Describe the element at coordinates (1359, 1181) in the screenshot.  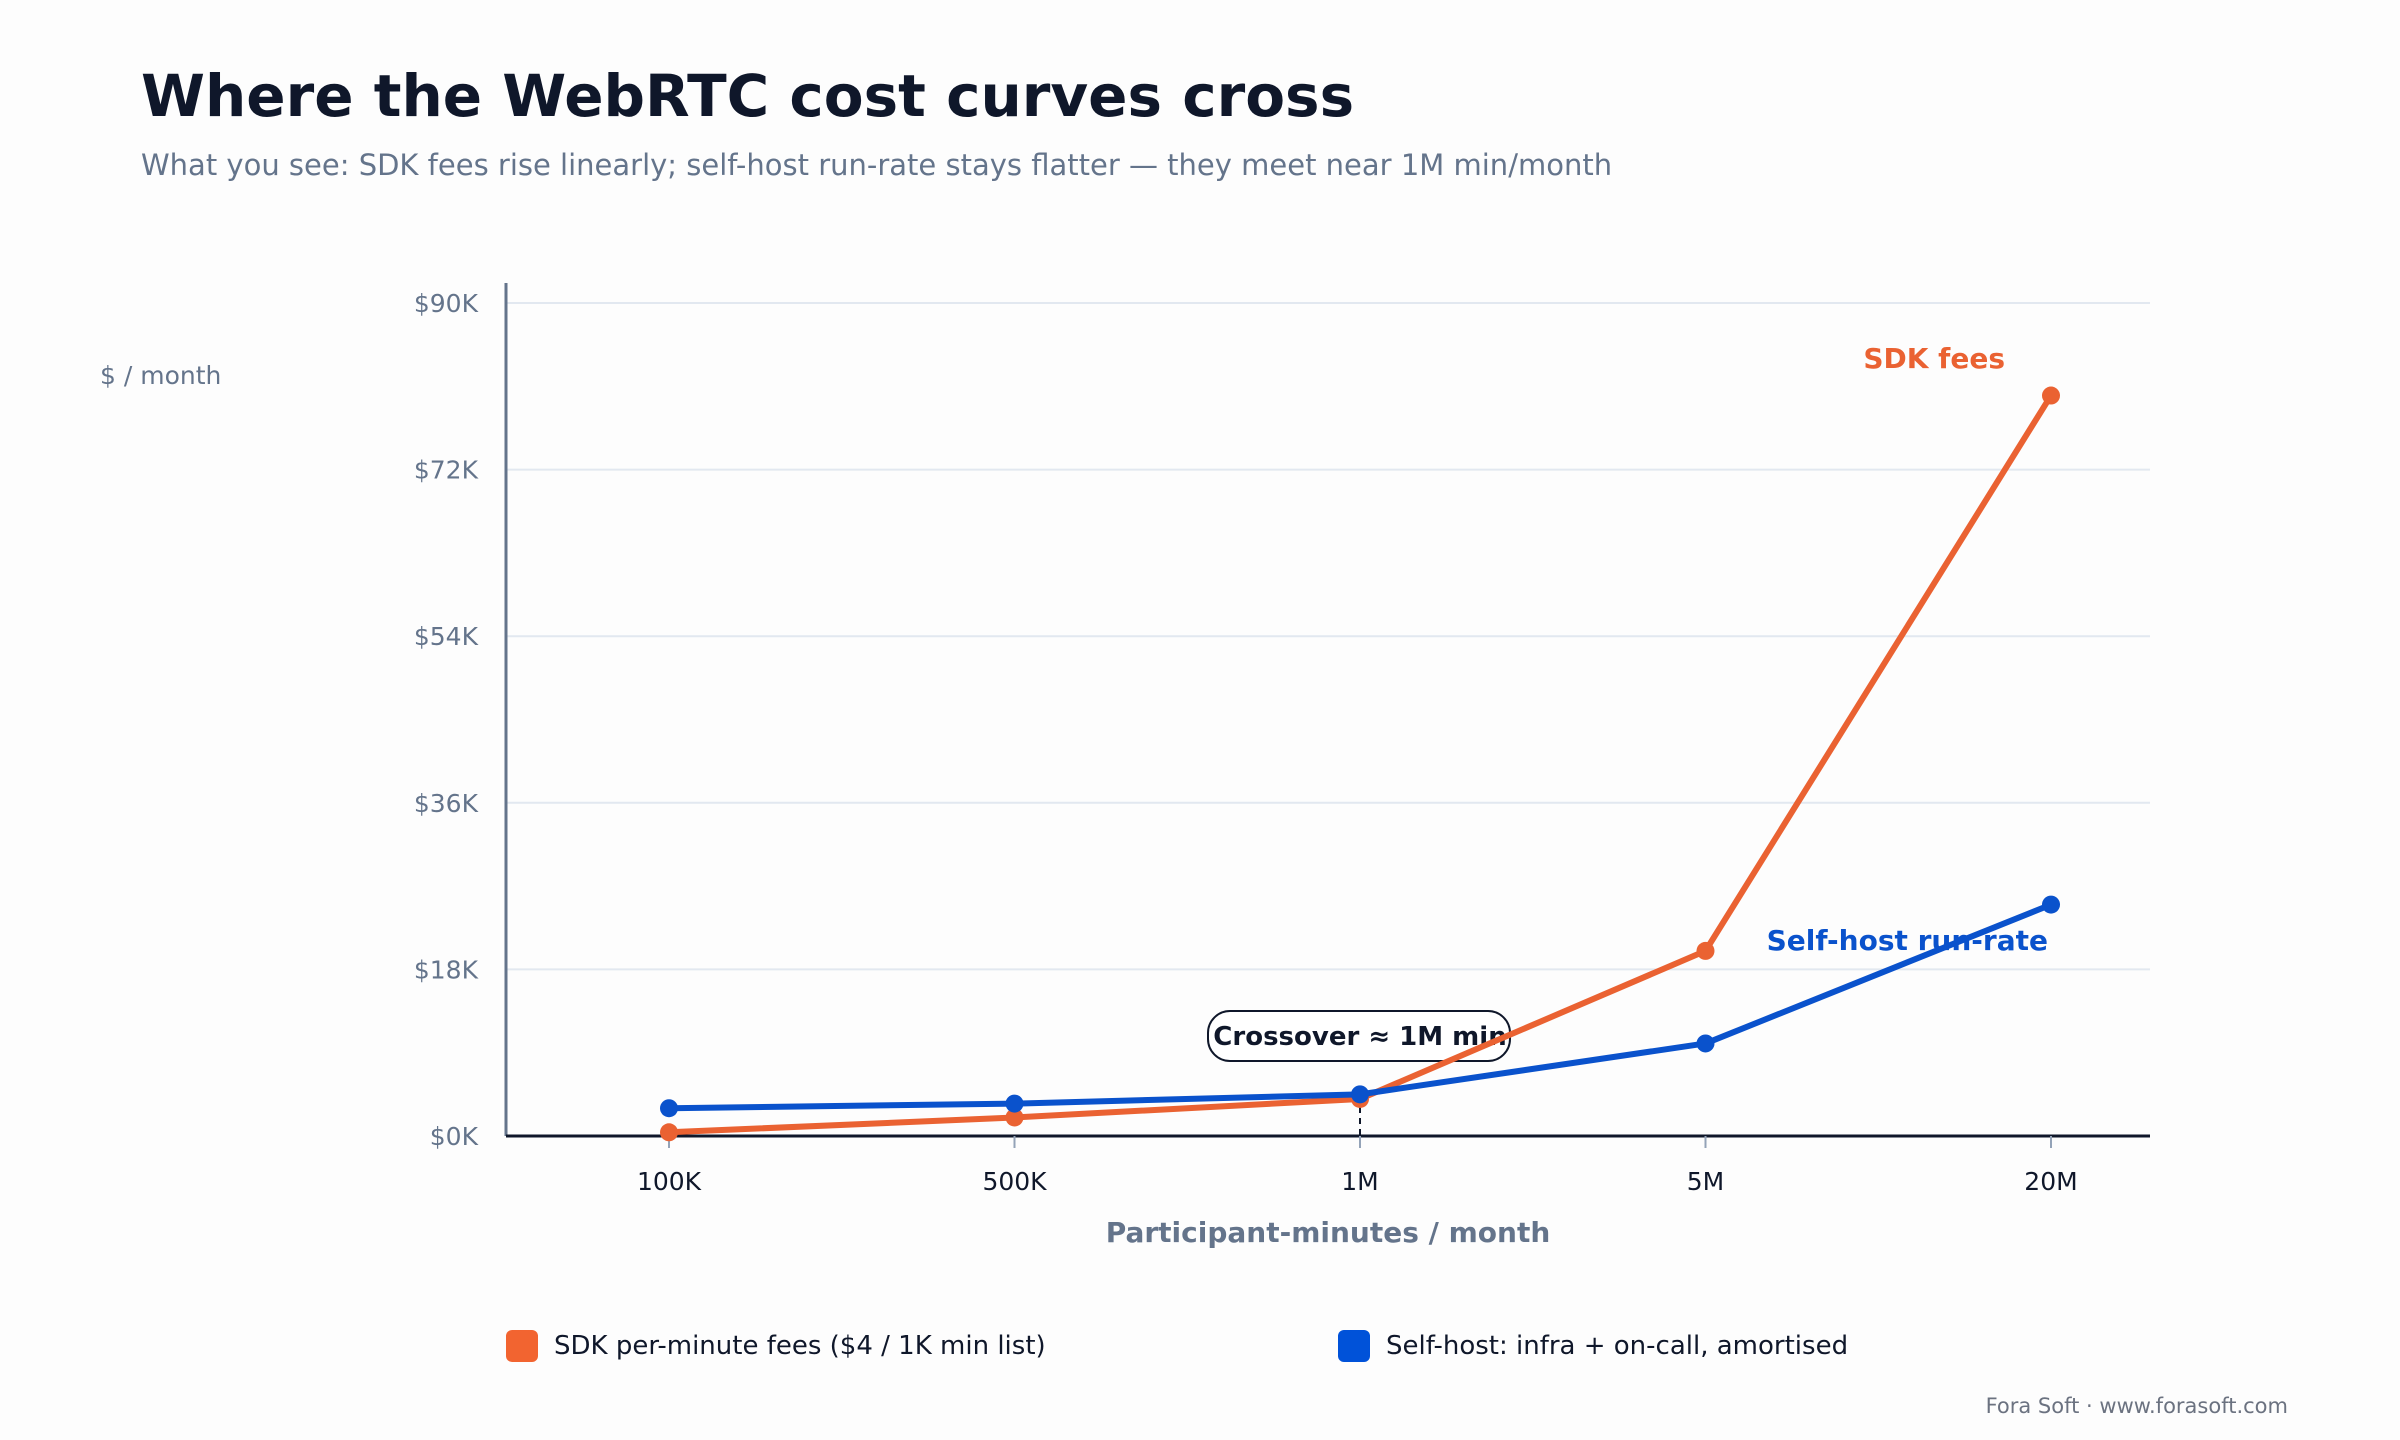
I see `x-tick-label: 1M` at that location.